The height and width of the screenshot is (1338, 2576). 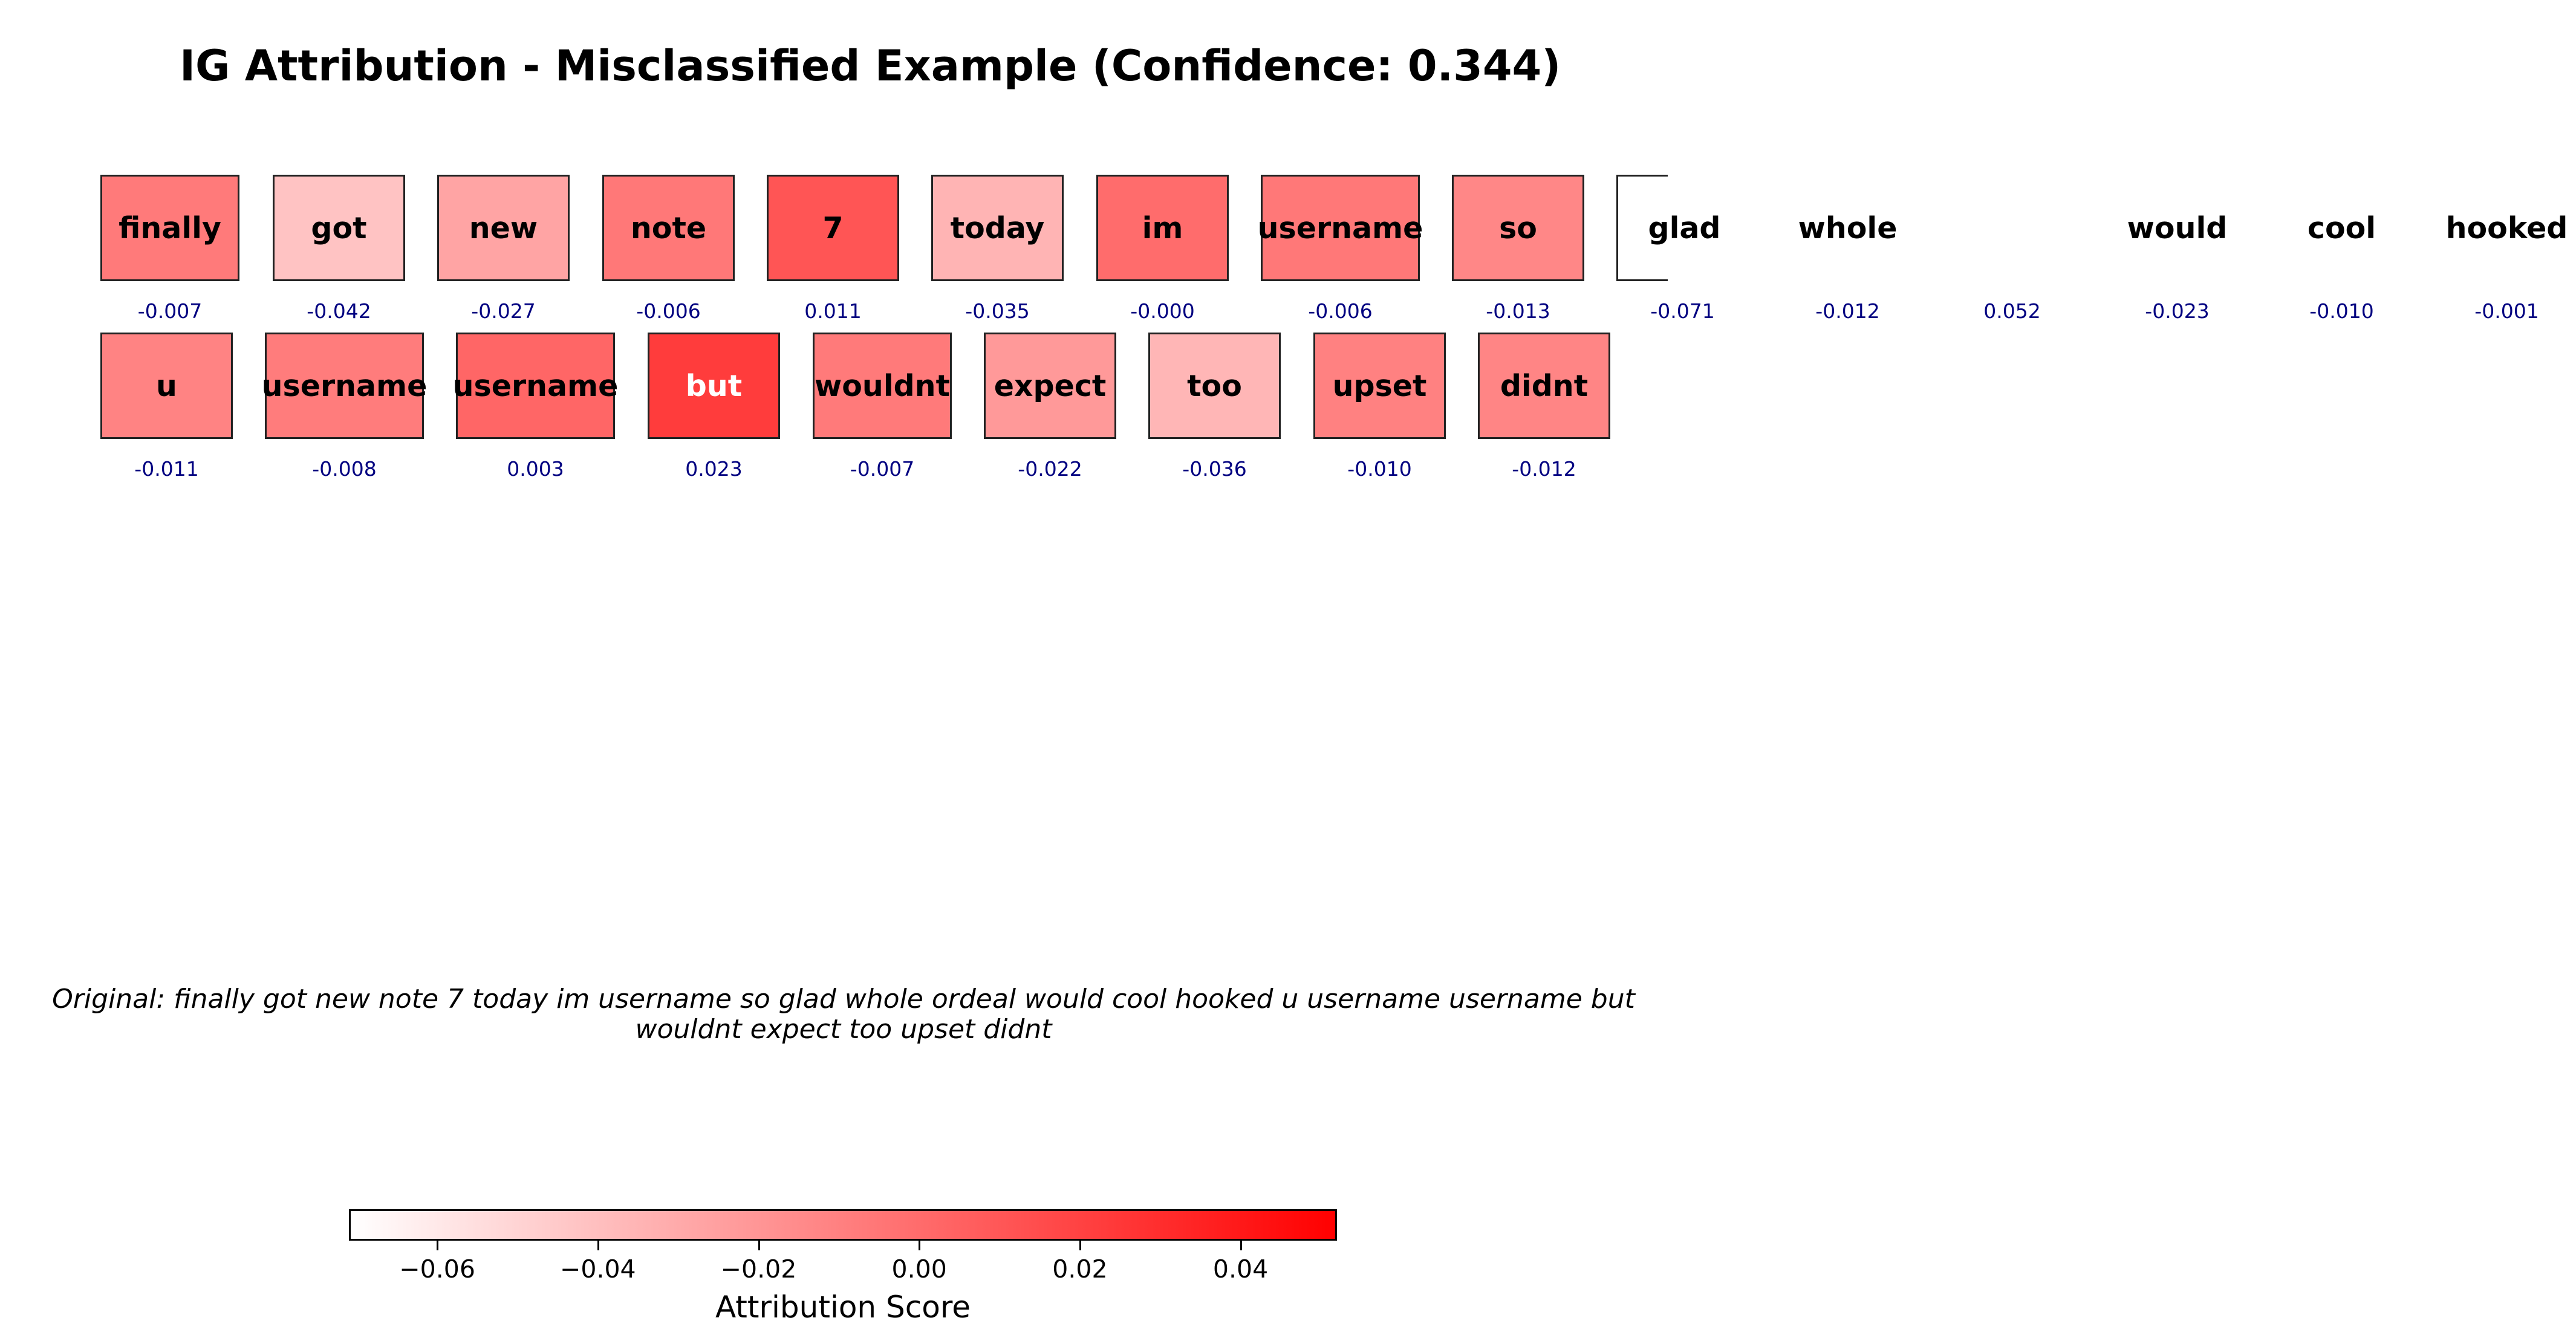 What do you see at coordinates (2177, 311) in the screenshot?
I see `token-score: -0.023` at bounding box center [2177, 311].